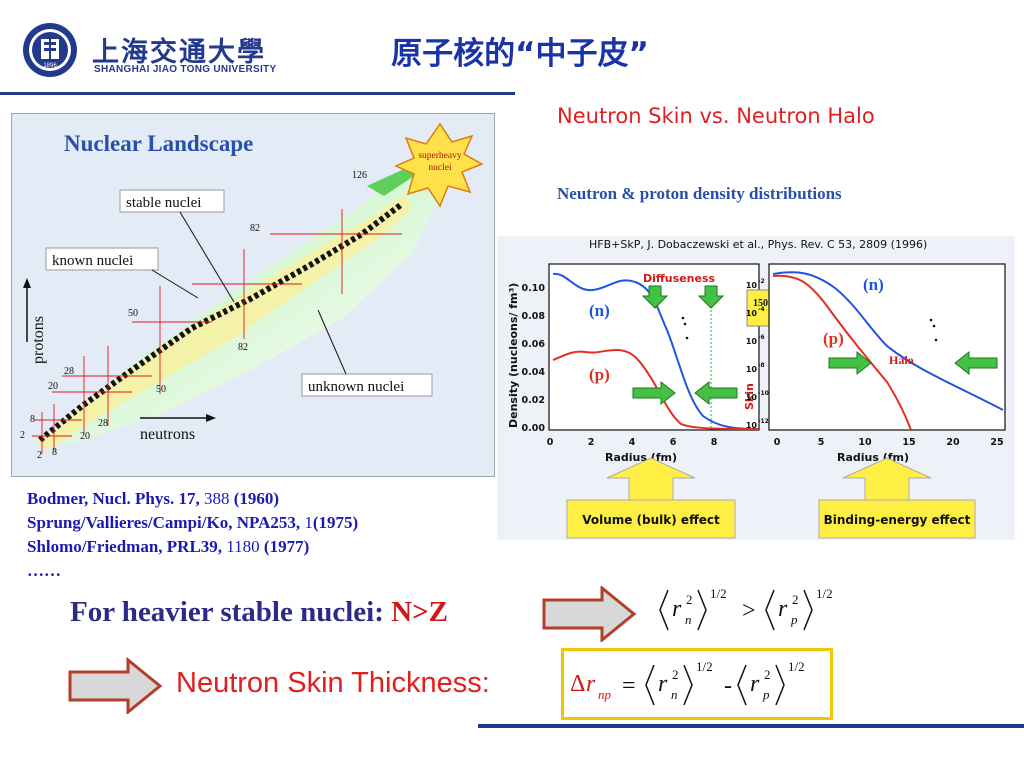 This screenshot has width=1024, height=768. I want to click on log-yexp-3: -6, so click(761, 337).